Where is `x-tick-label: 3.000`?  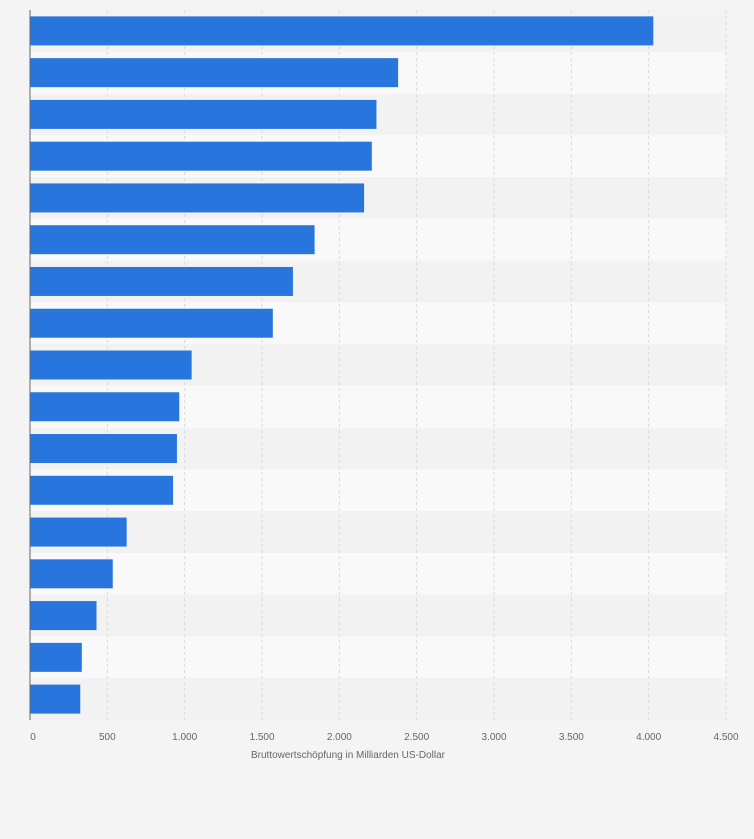
x-tick-label: 3.000 is located at coordinates (493, 737).